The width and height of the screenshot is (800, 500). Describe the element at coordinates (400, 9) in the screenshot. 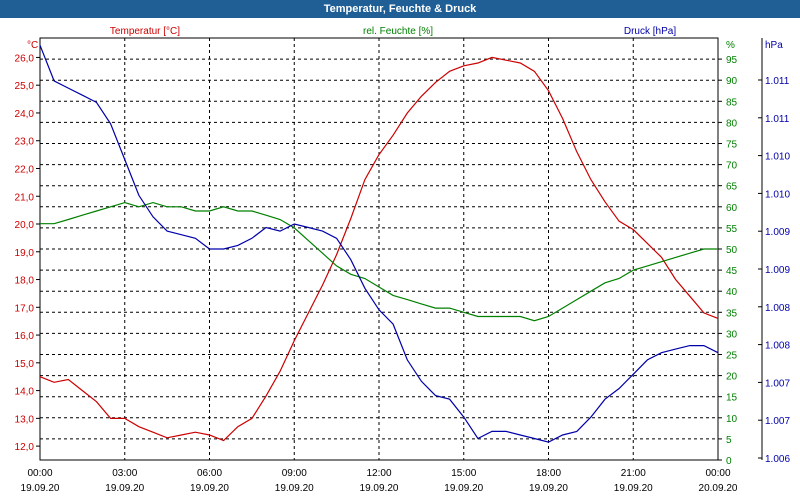

I see `chart-title: Temperatur, Feuchte & Druck` at that location.